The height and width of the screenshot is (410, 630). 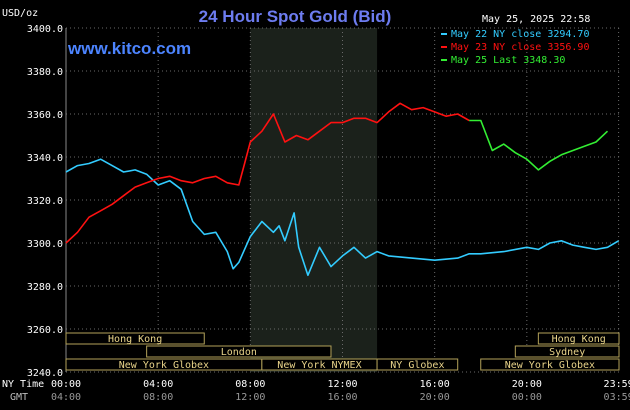 I want to click on session-bar: NY Globex, so click(x=417, y=364).